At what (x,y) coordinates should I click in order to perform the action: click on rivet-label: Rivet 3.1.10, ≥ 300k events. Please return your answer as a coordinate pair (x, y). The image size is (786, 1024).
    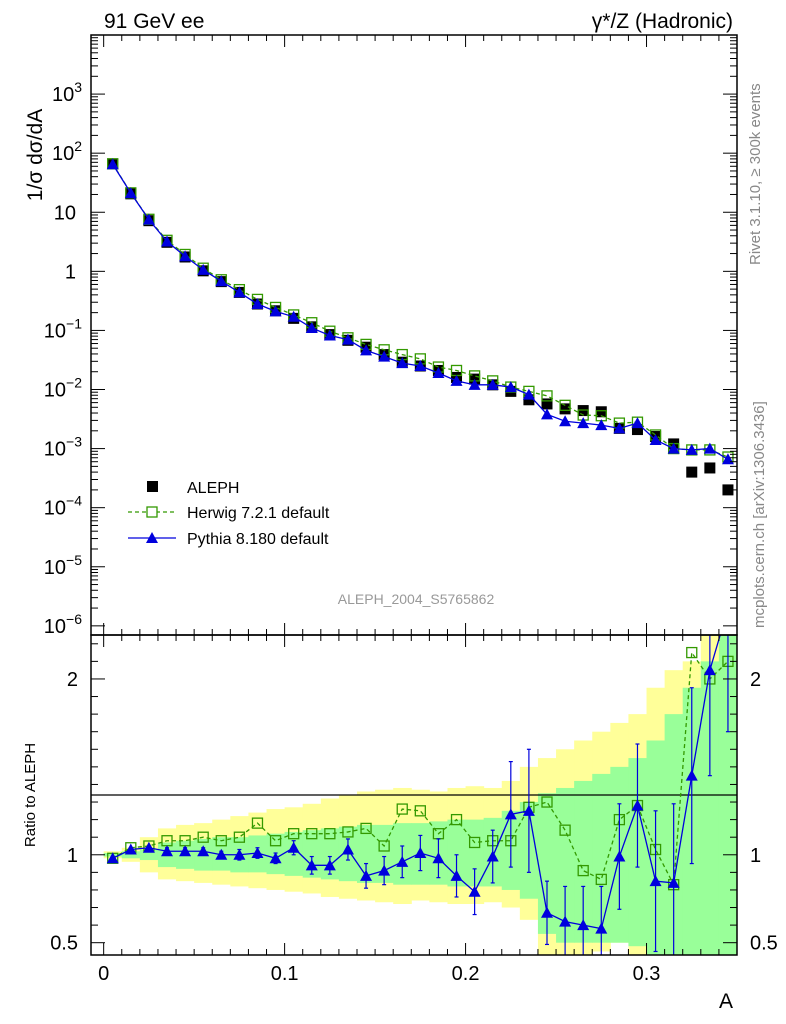
    Looking at the image, I should click on (755, 174).